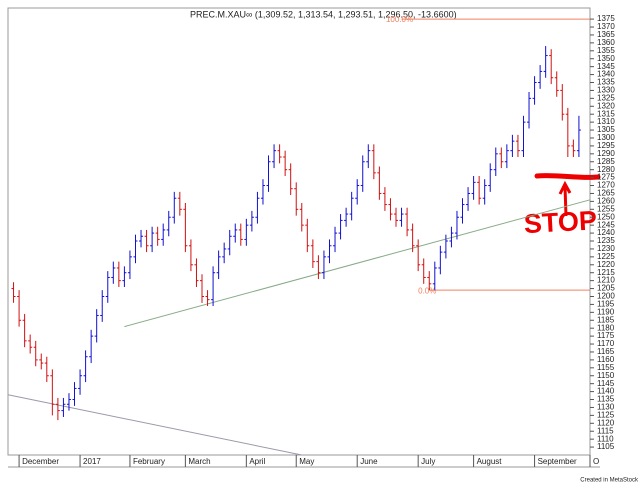 This screenshot has height=486, width=640. I want to click on y-tick-label: 1145, so click(606, 383).